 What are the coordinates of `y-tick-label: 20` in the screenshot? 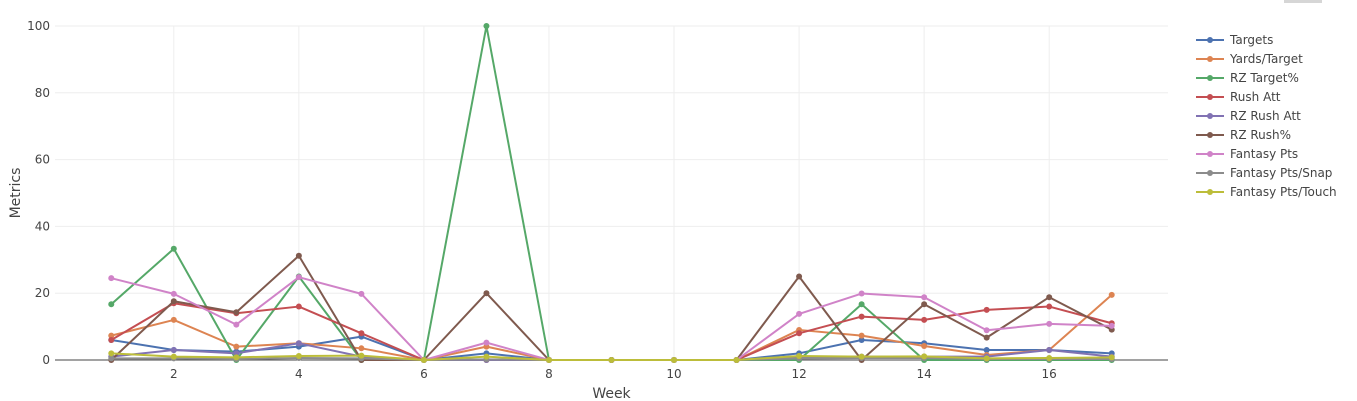 It's located at (42, 293).